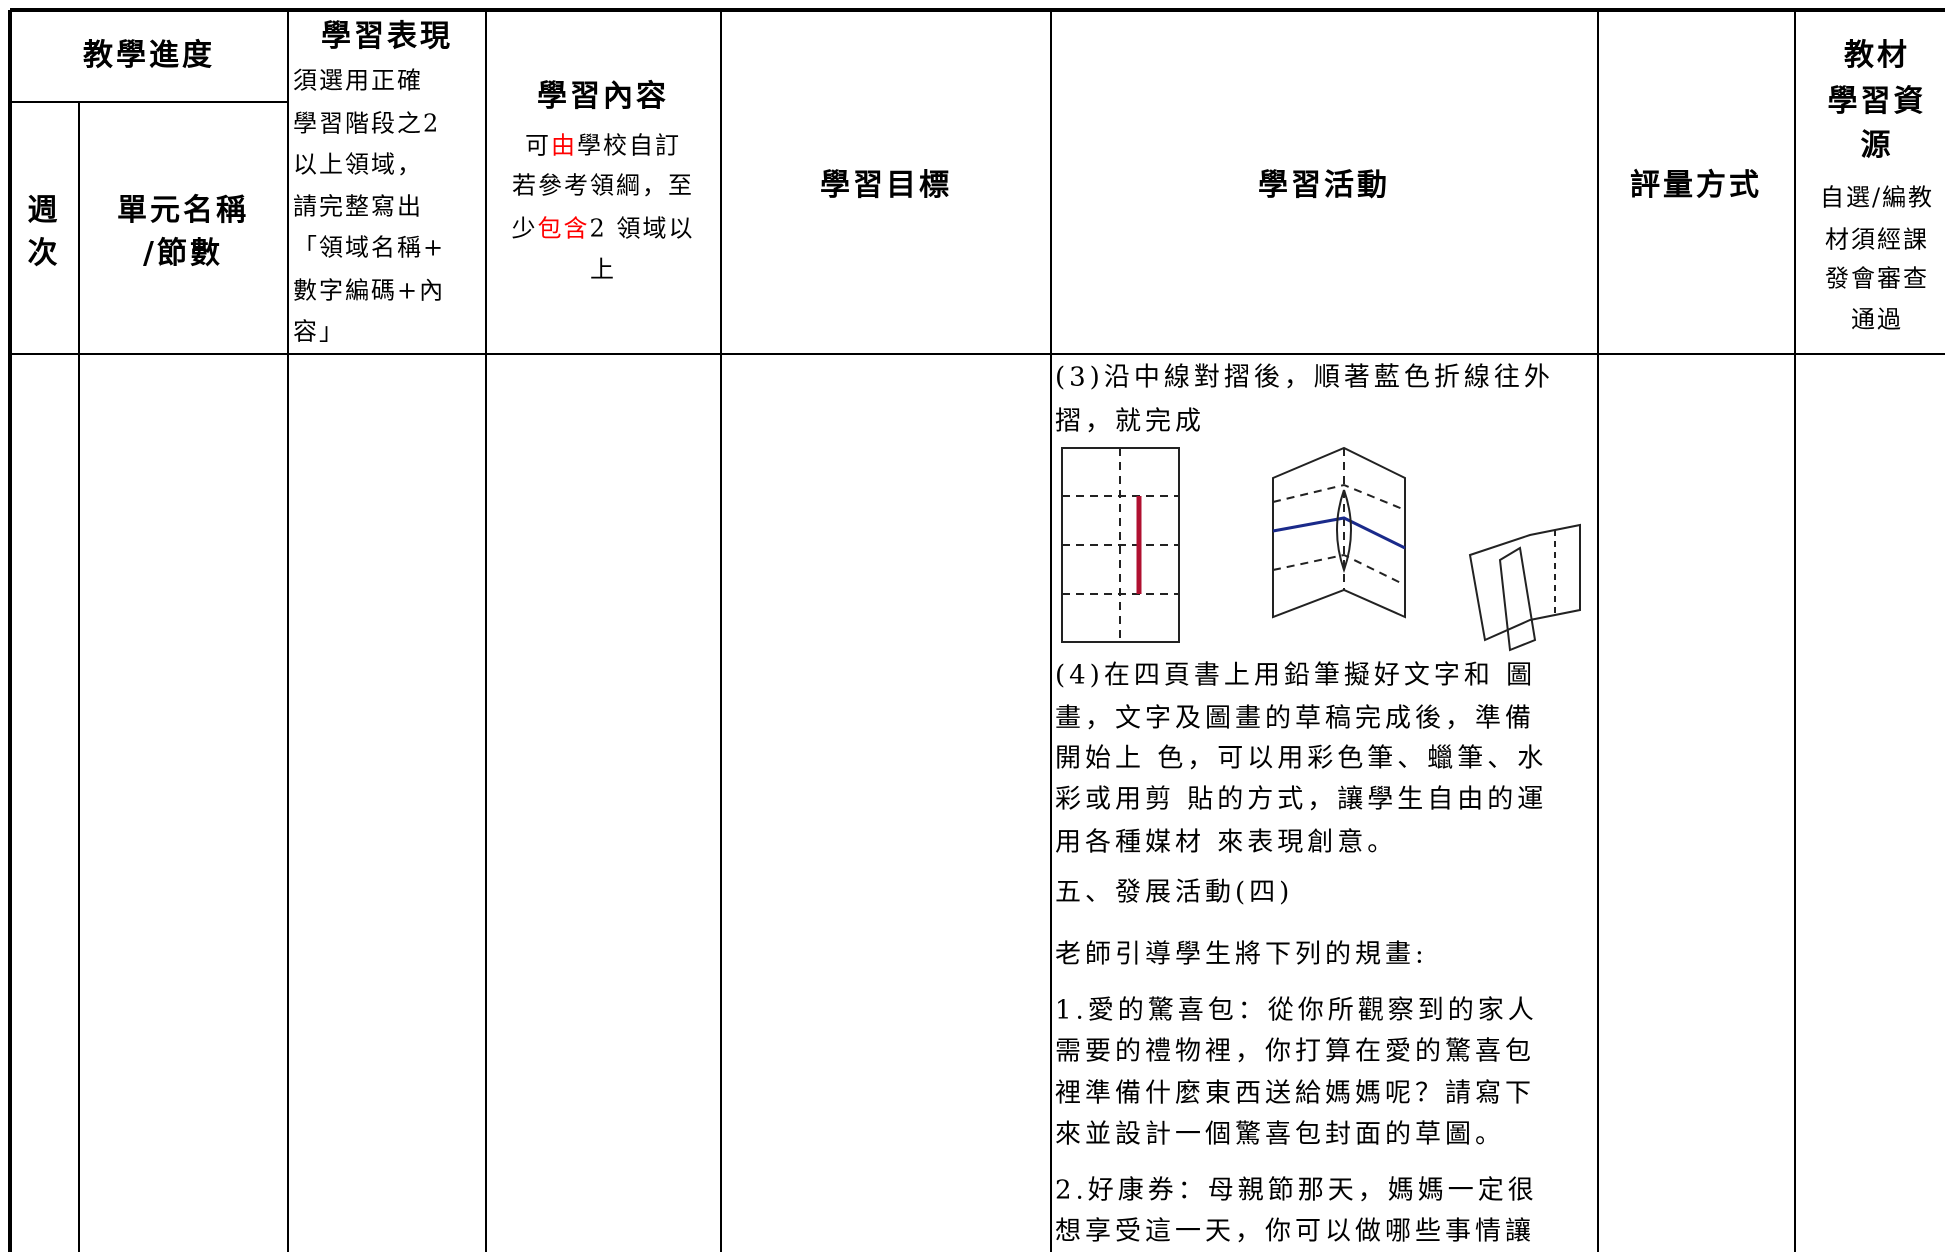 This screenshot has height=1252, width=1945. I want to click on header-performance: 學習表現, so click(387, 36).